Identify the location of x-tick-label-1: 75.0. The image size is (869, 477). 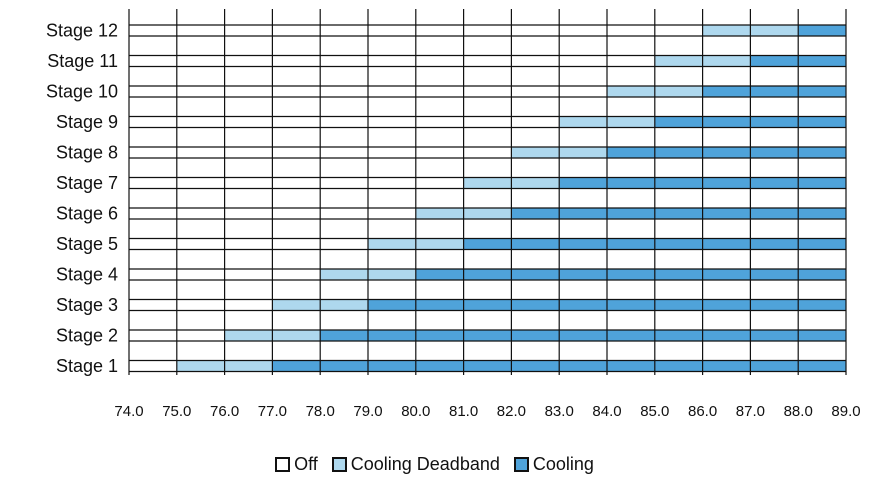
(176, 411).